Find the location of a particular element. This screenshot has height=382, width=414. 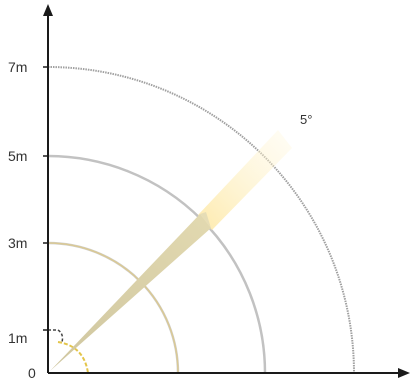

beam-angle-label: 5° is located at coordinates (306, 119).